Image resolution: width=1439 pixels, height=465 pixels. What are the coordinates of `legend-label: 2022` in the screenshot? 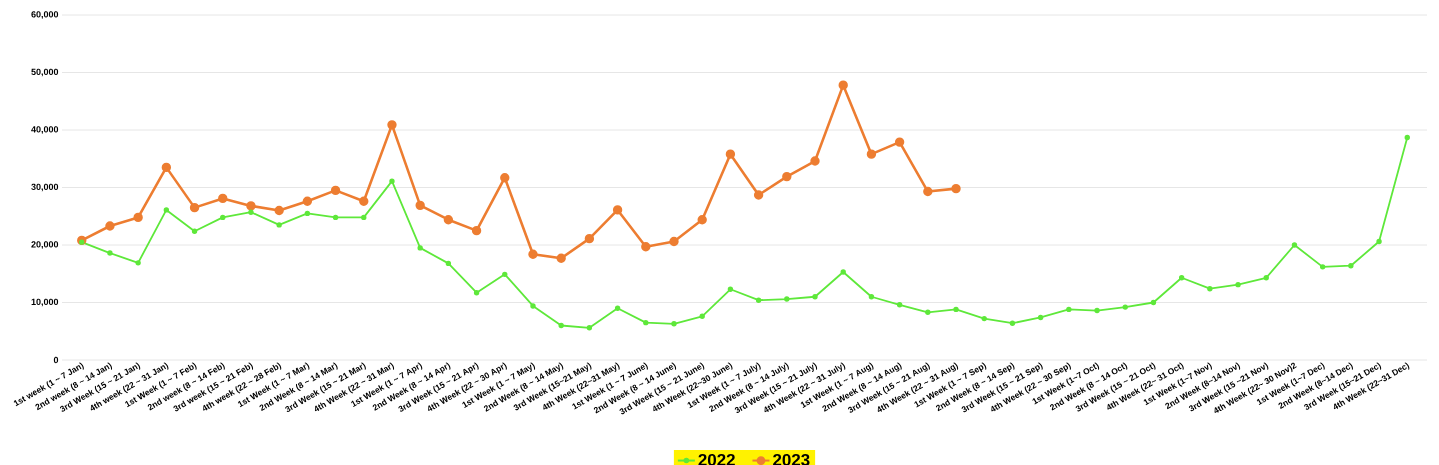 It's located at (716, 459).